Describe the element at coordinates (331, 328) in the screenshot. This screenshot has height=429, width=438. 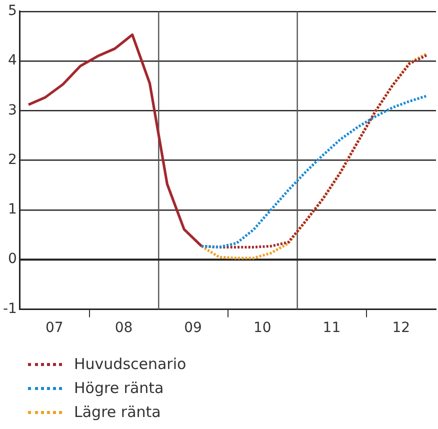
I see `x-tick-label: 11` at that location.